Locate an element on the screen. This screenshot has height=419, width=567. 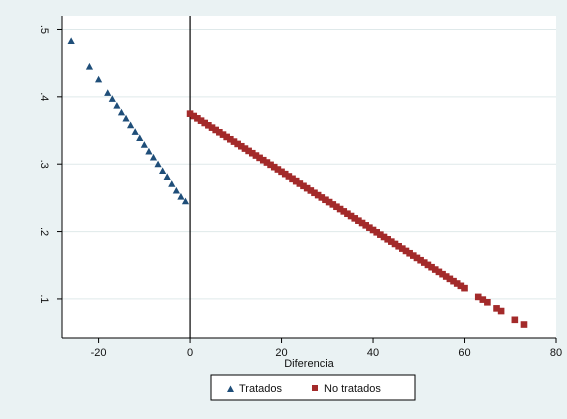
triangle-icon is located at coordinates (230, 388).